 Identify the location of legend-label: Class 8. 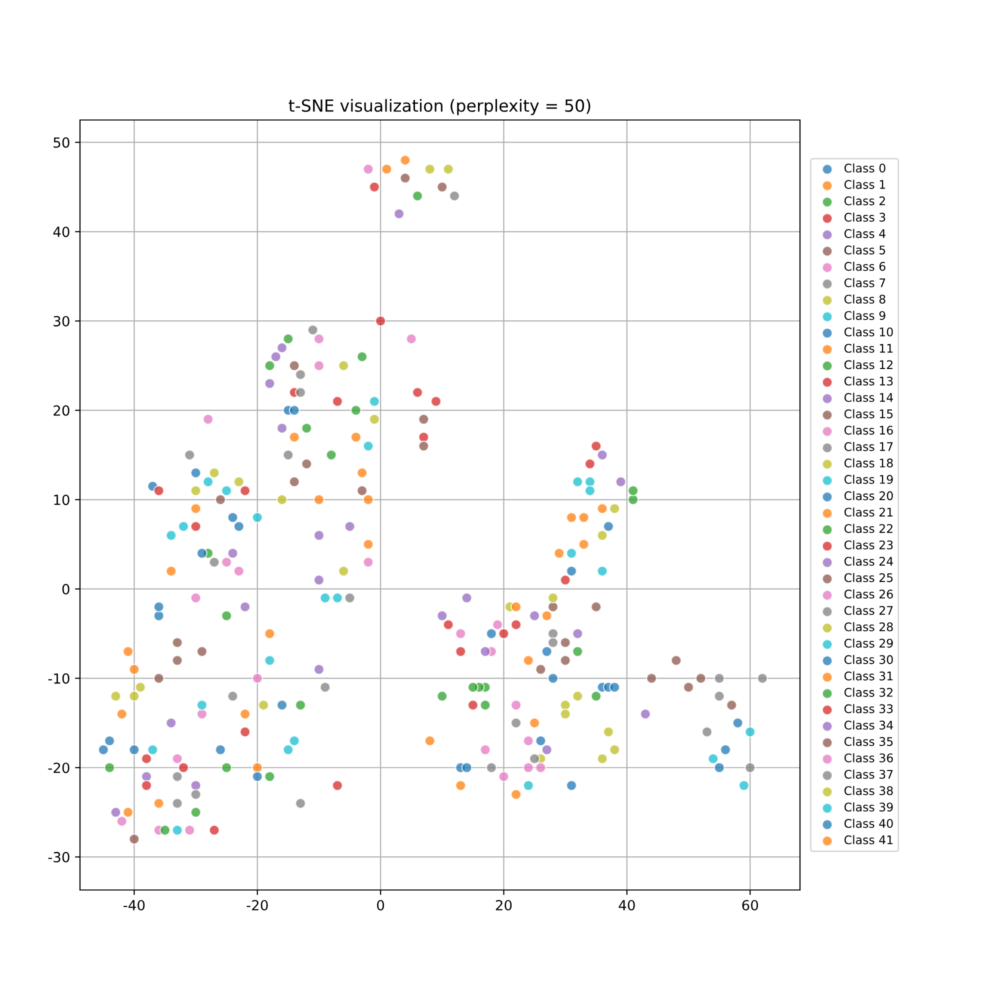
(865, 299).